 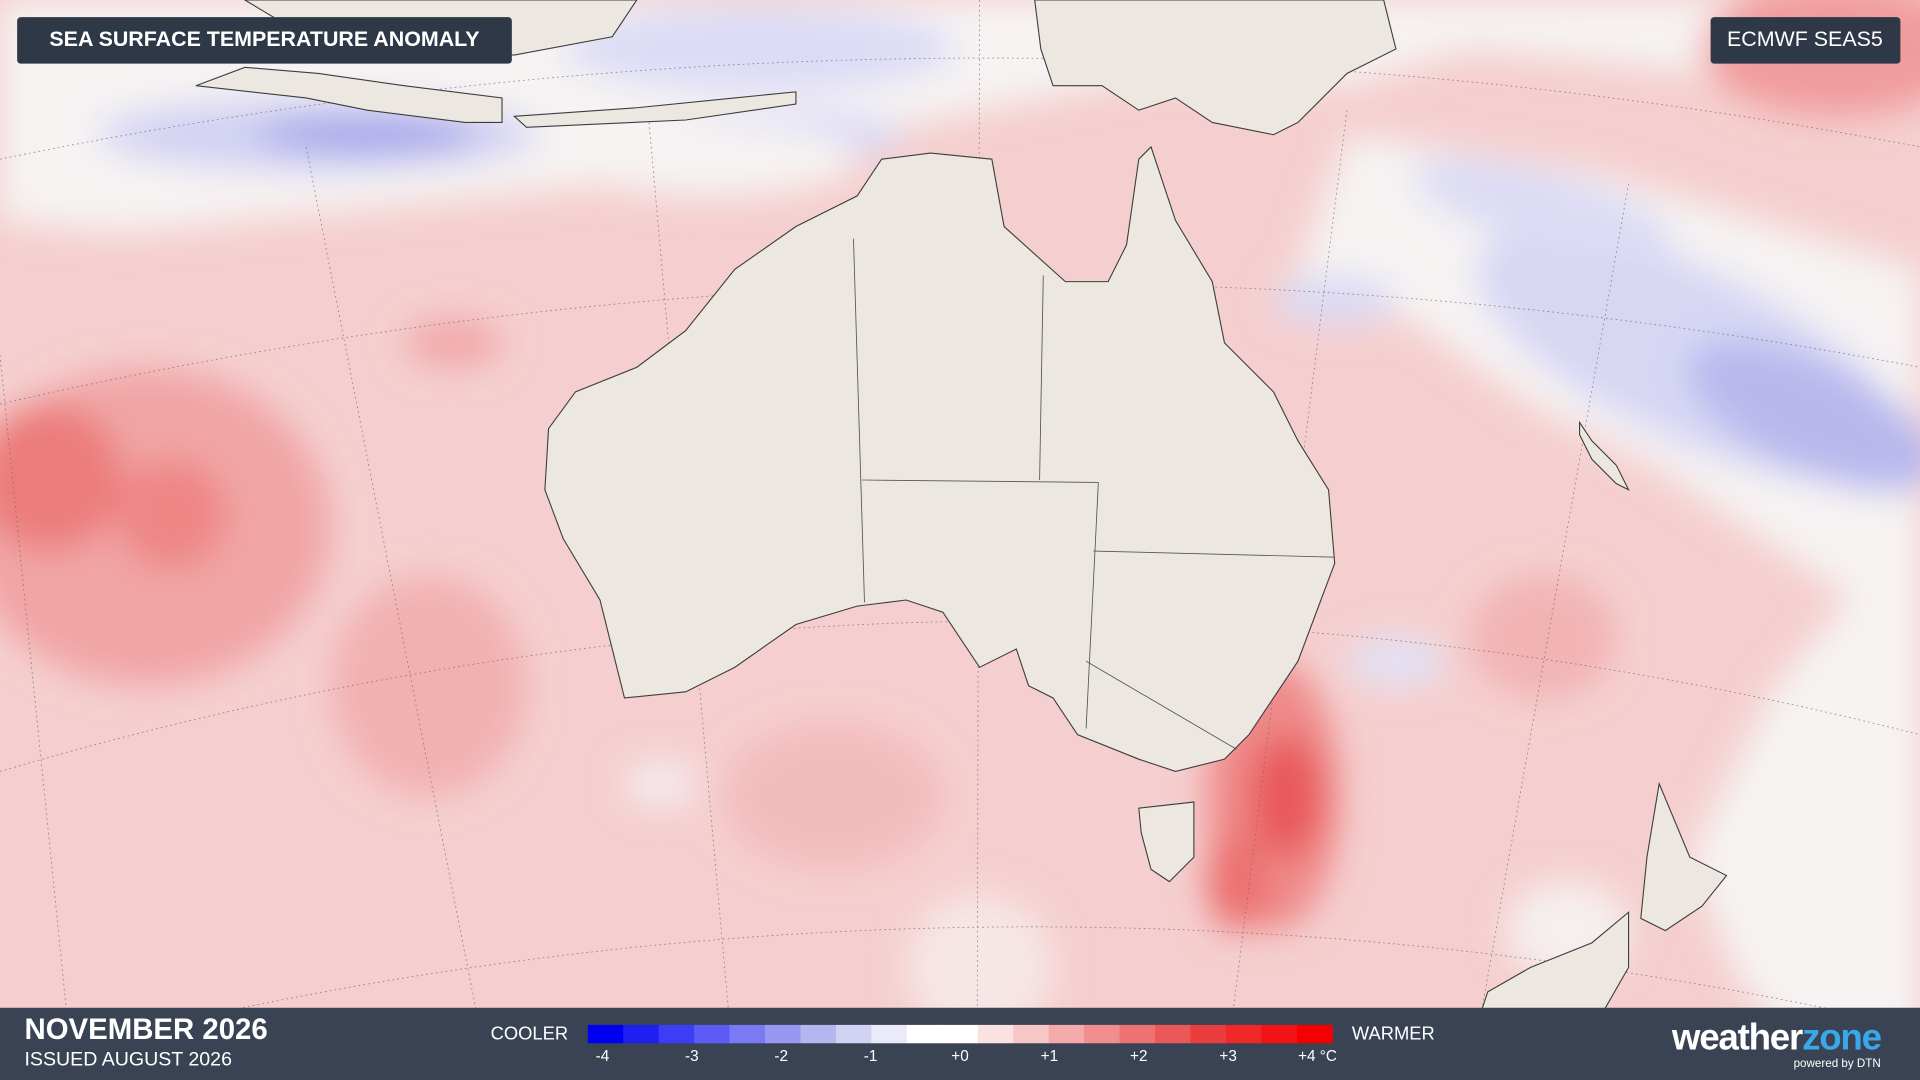 What do you see at coordinates (692, 1056) in the screenshot?
I see `legend-tick-label: -3` at bounding box center [692, 1056].